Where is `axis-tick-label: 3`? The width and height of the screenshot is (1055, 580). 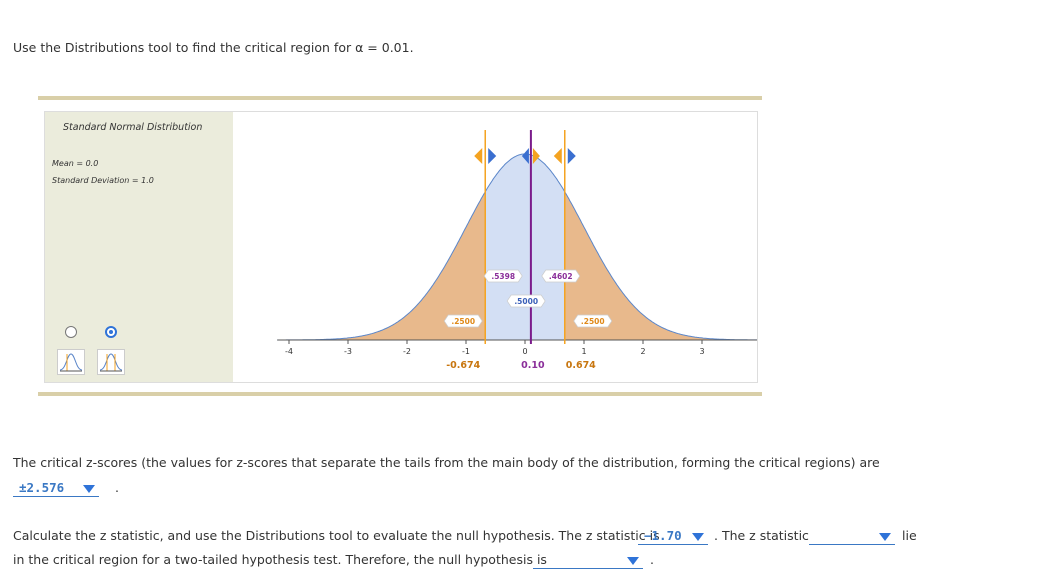
axis-tick-label: 3 is located at coordinates (701, 351).